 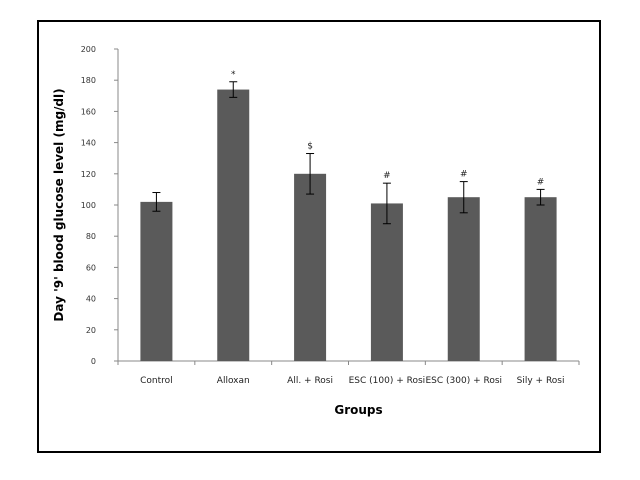 What do you see at coordinates (233, 75) in the screenshot?
I see `significance-mark: *` at bounding box center [233, 75].